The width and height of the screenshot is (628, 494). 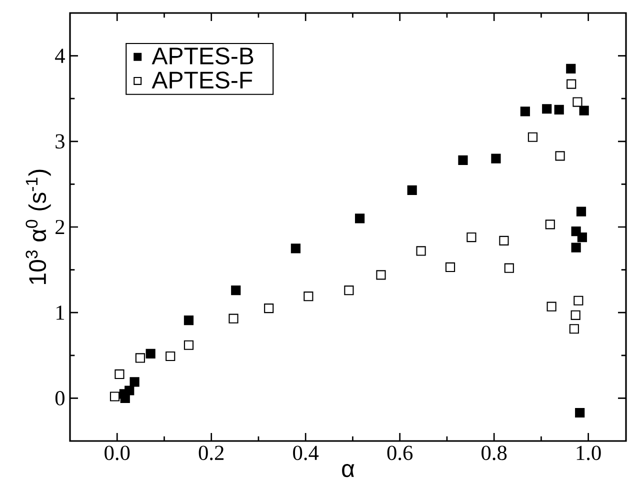 I want to click on x-tick-label: 0.6, so click(x=400, y=453).